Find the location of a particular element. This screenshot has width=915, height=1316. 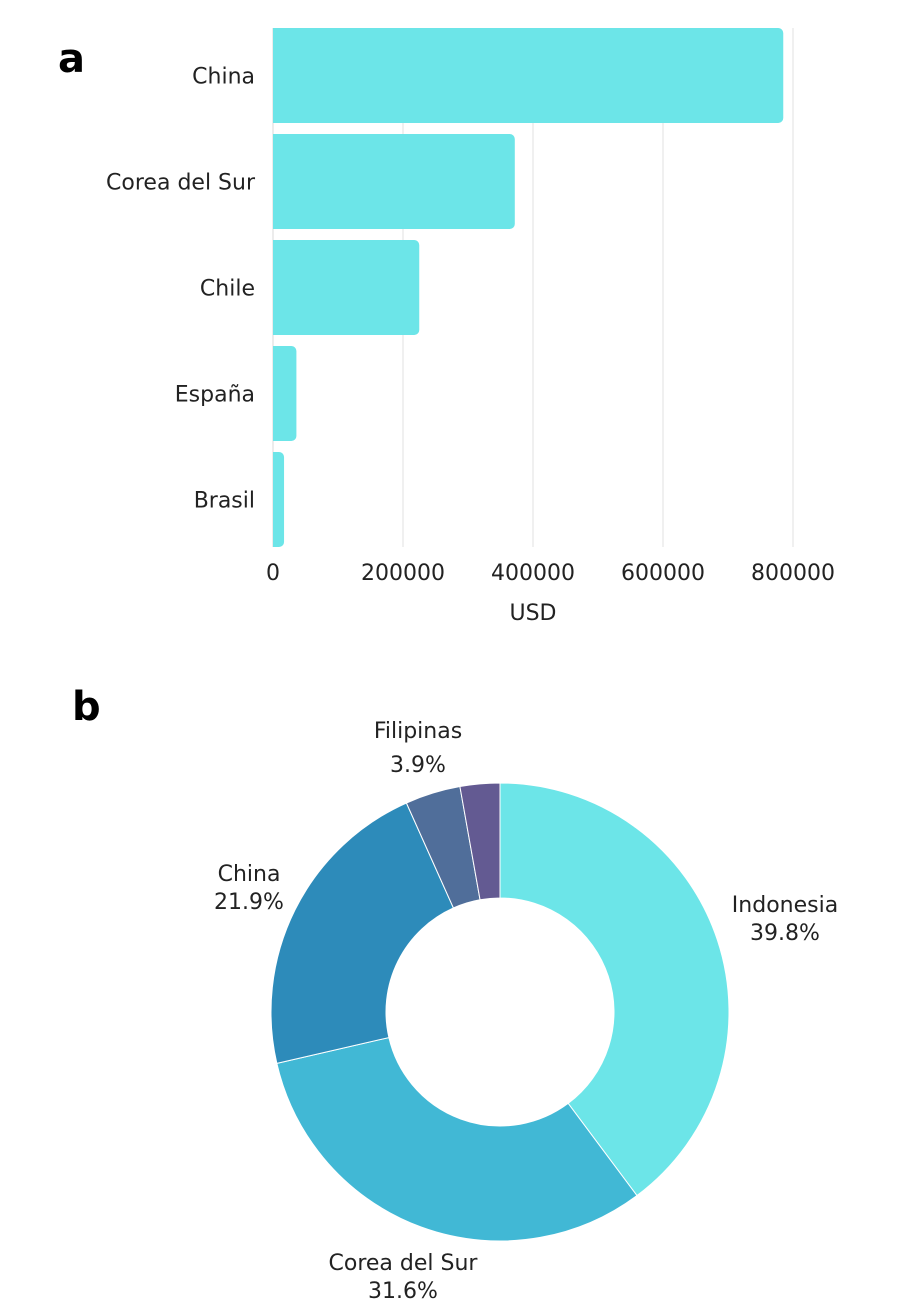

category-label: Brasil is located at coordinates (224, 501).